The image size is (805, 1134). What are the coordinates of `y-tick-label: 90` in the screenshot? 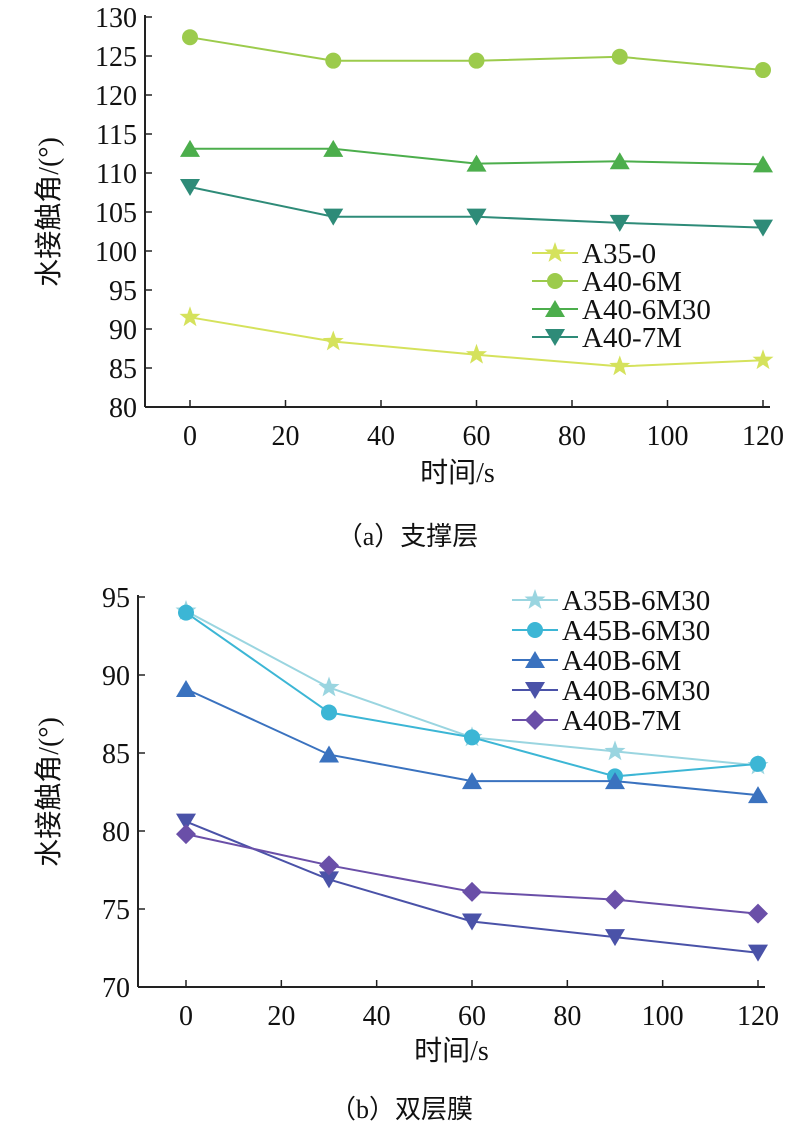 It's located at (123, 330).